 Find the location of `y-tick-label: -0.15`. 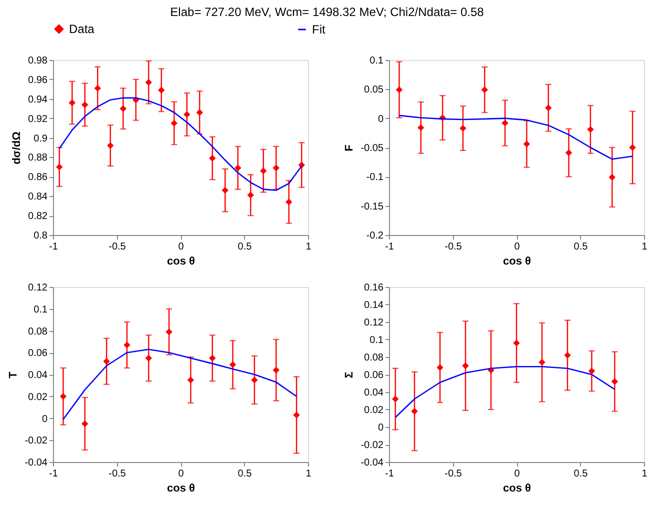

y-tick-label: -0.15 is located at coordinates (372, 206).